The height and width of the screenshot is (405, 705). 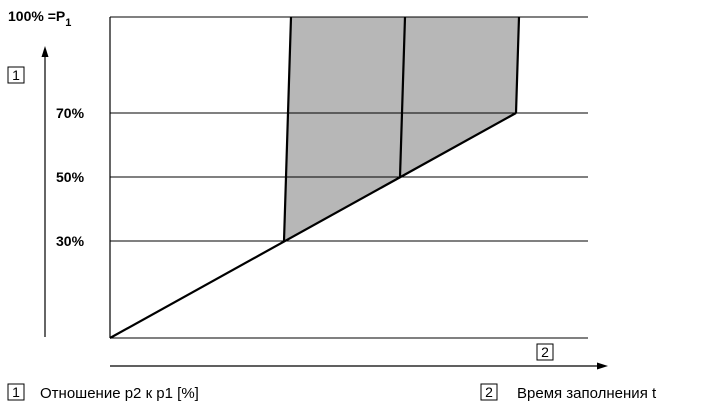 I want to click on legend-2-box, so click(x=489, y=392).